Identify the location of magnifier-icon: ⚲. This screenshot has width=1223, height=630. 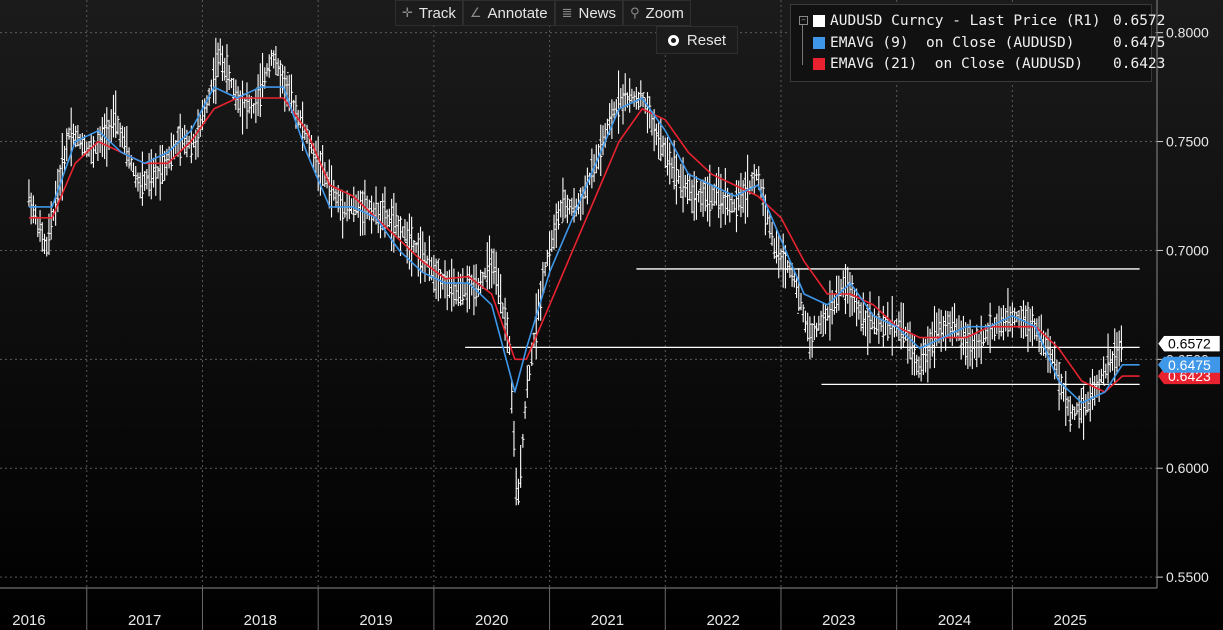
(635, 12).